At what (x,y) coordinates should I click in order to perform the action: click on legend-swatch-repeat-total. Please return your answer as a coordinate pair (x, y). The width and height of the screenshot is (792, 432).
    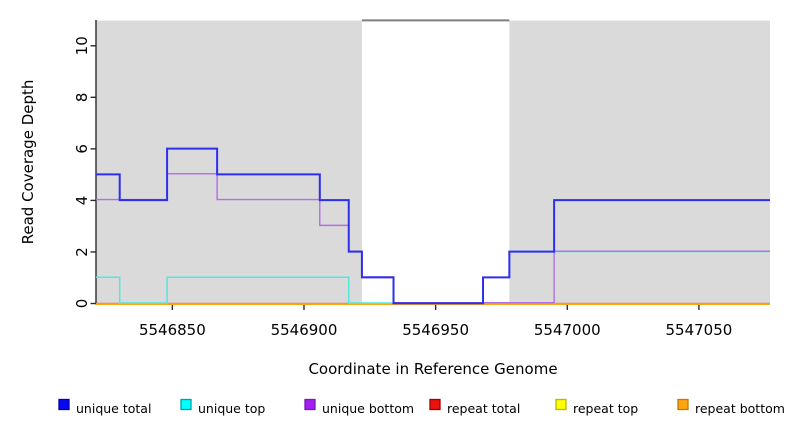
    Looking at the image, I should click on (435, 404).